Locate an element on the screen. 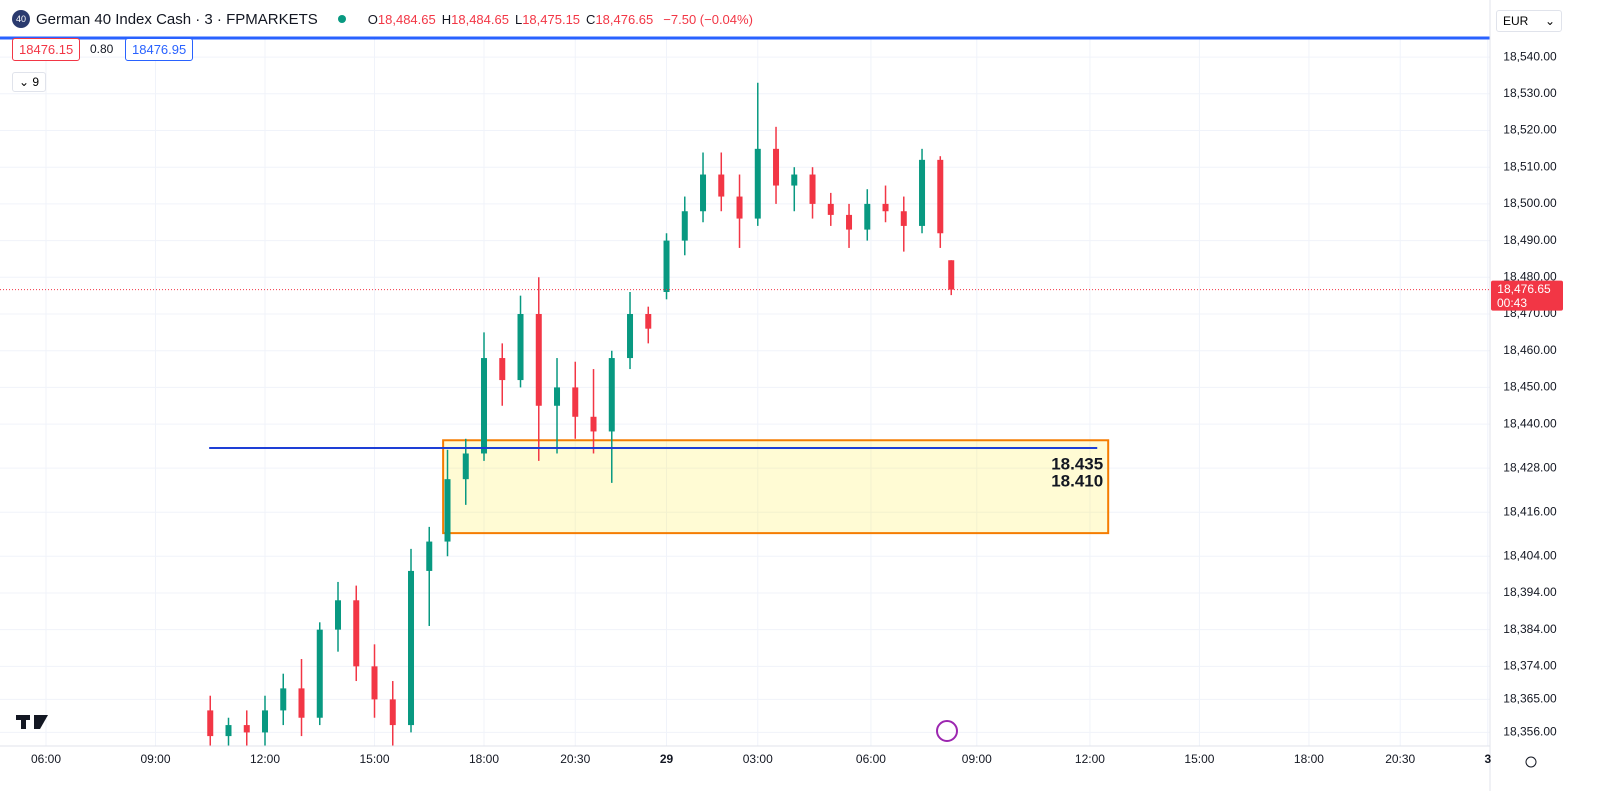 The image size is (1601, 791). ohlc-value: 18,475.15 is located at coordinates (551, 19).